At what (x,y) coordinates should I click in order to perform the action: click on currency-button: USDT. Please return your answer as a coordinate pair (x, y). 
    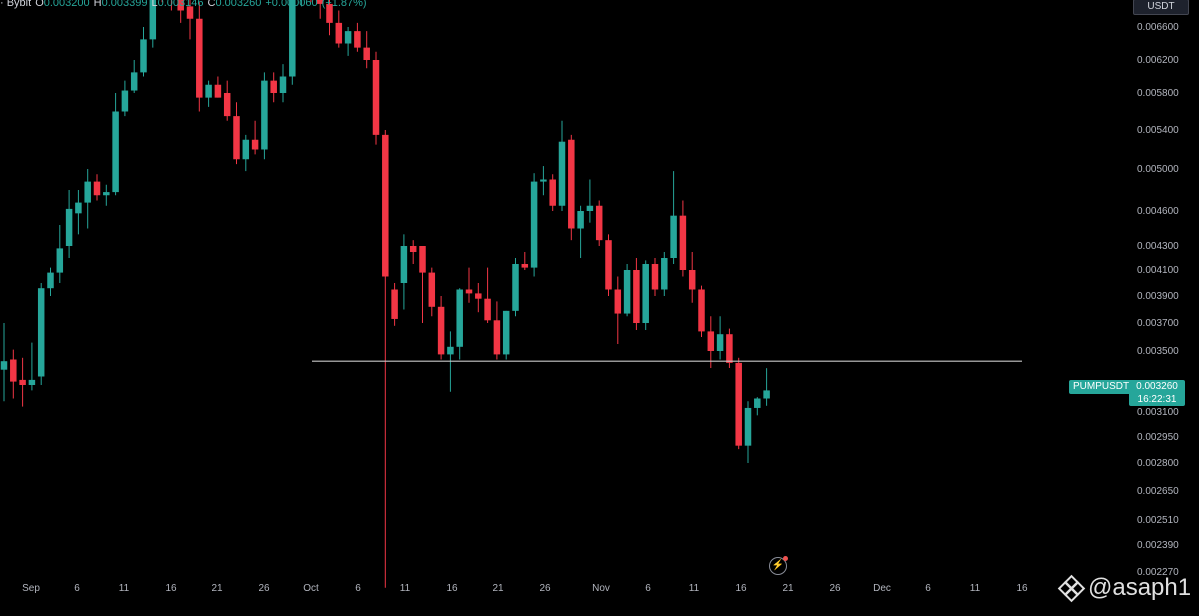
    Looking at the image, I should click on (1161, 7).